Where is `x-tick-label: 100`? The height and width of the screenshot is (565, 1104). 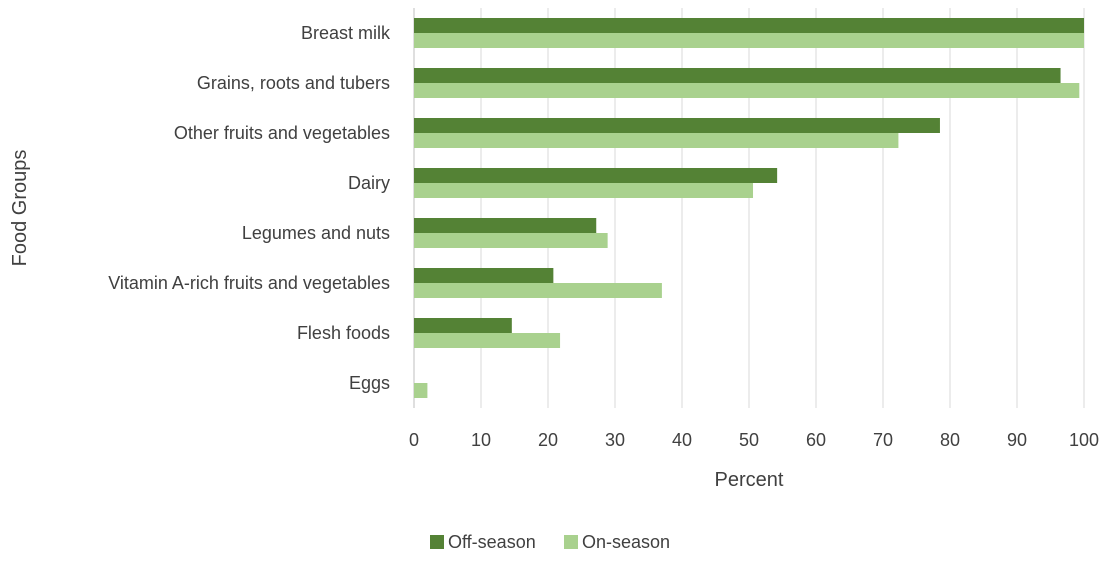 x-tick-label: 100 is located at coordinates (1084, 440).